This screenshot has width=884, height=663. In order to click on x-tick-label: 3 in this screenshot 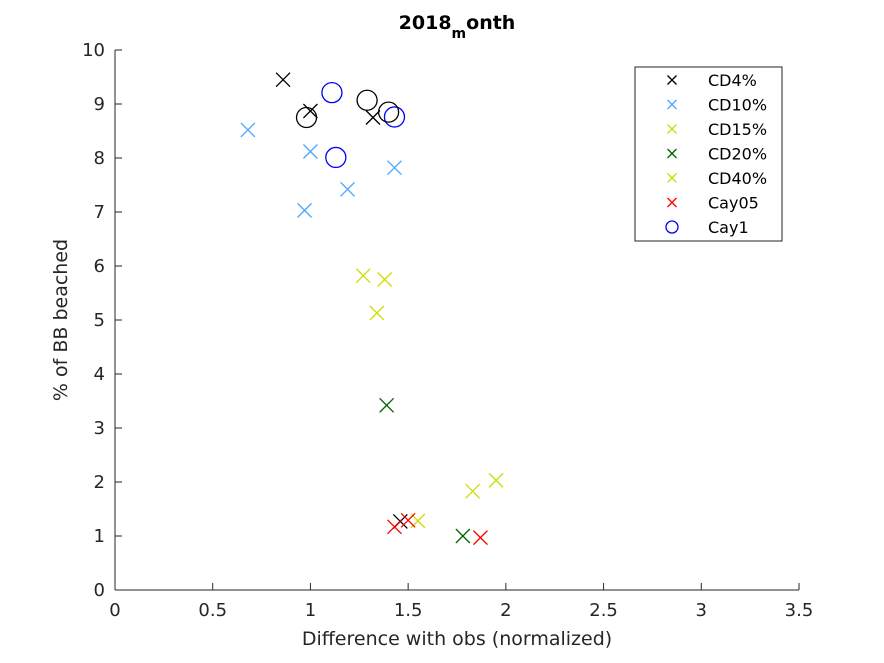, I will do `click(701, 610)`.